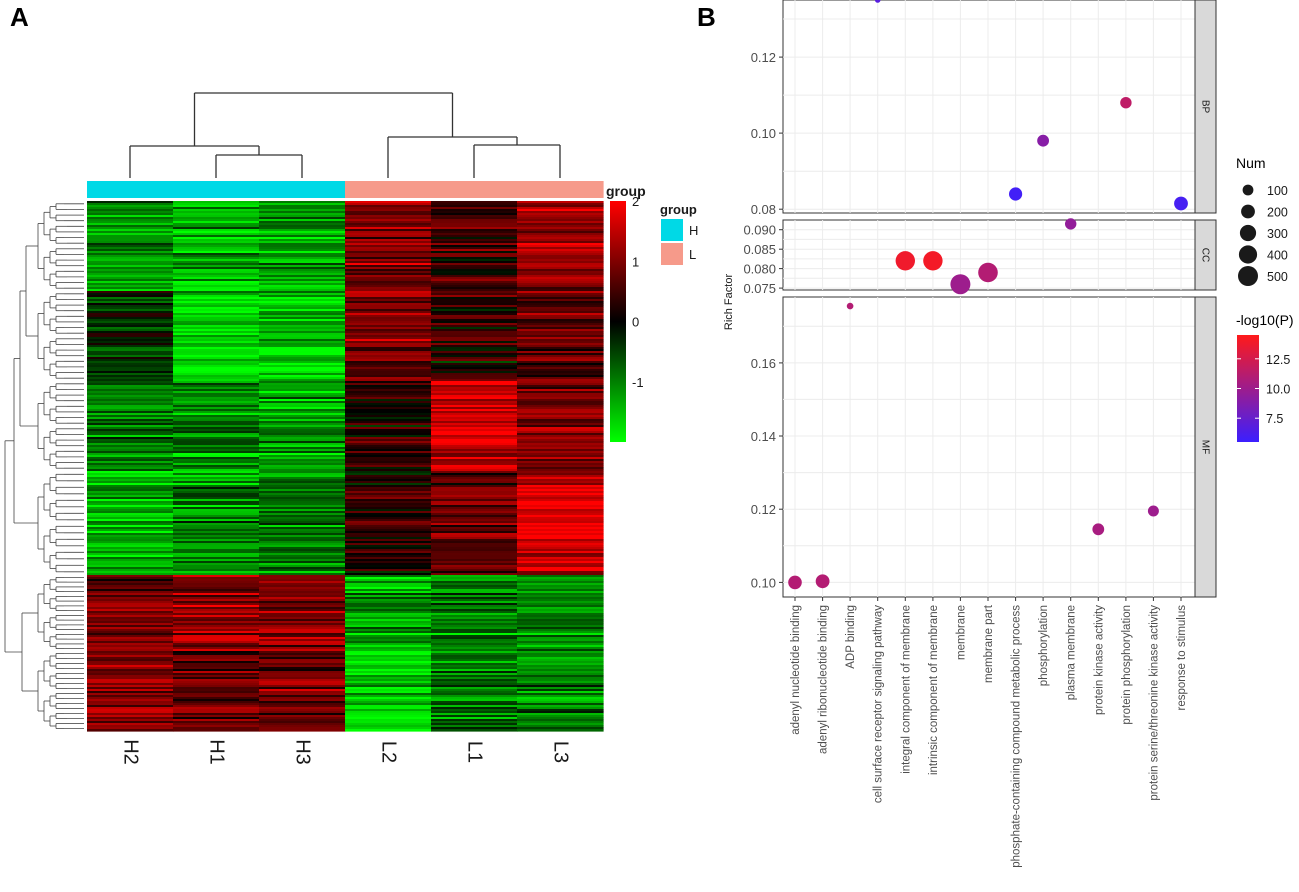 The height and width of the screenshot is (892, 1299). I want to click on group-legend-label: L, so click(692, 254).